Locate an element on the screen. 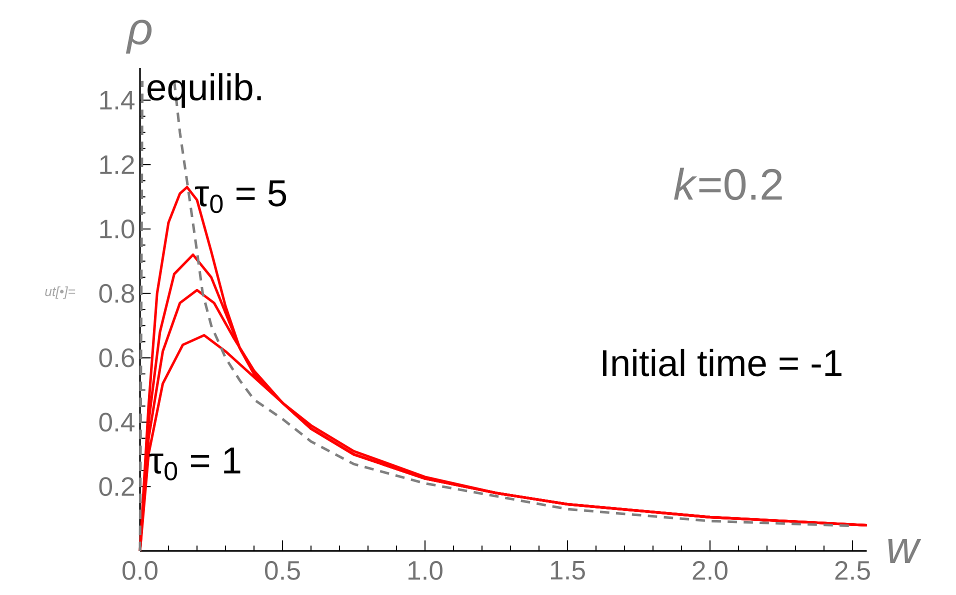 This screenshot has height=595, width=956. annotation: Initial time = -1 is located at coordinates (722, 362).